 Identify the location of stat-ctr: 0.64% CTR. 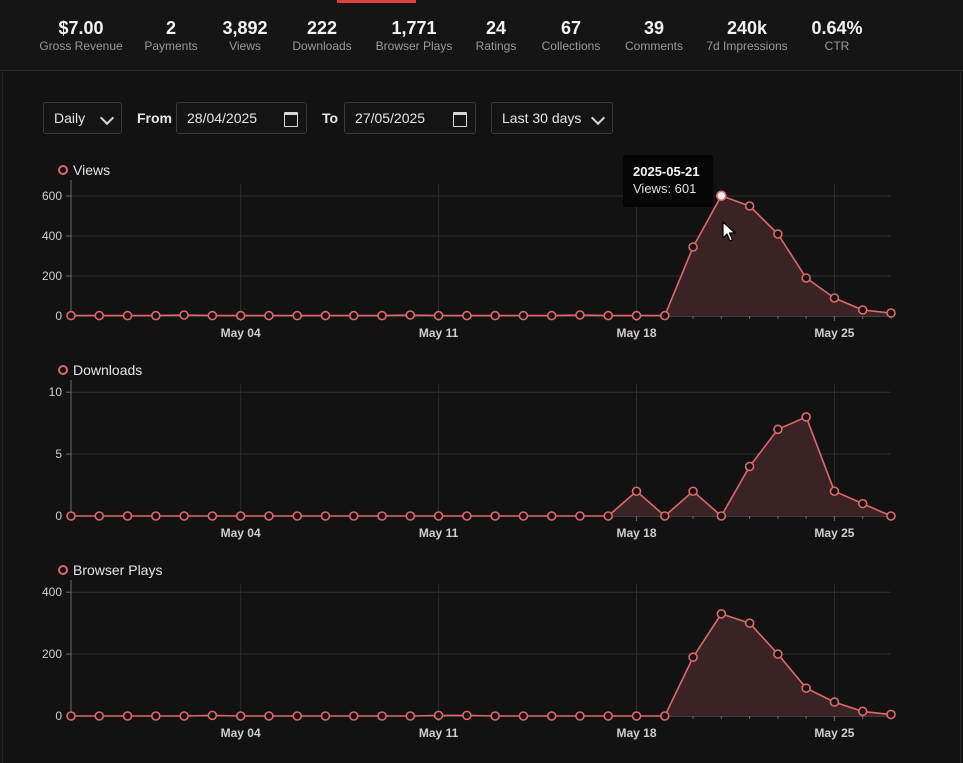
(837, 35).